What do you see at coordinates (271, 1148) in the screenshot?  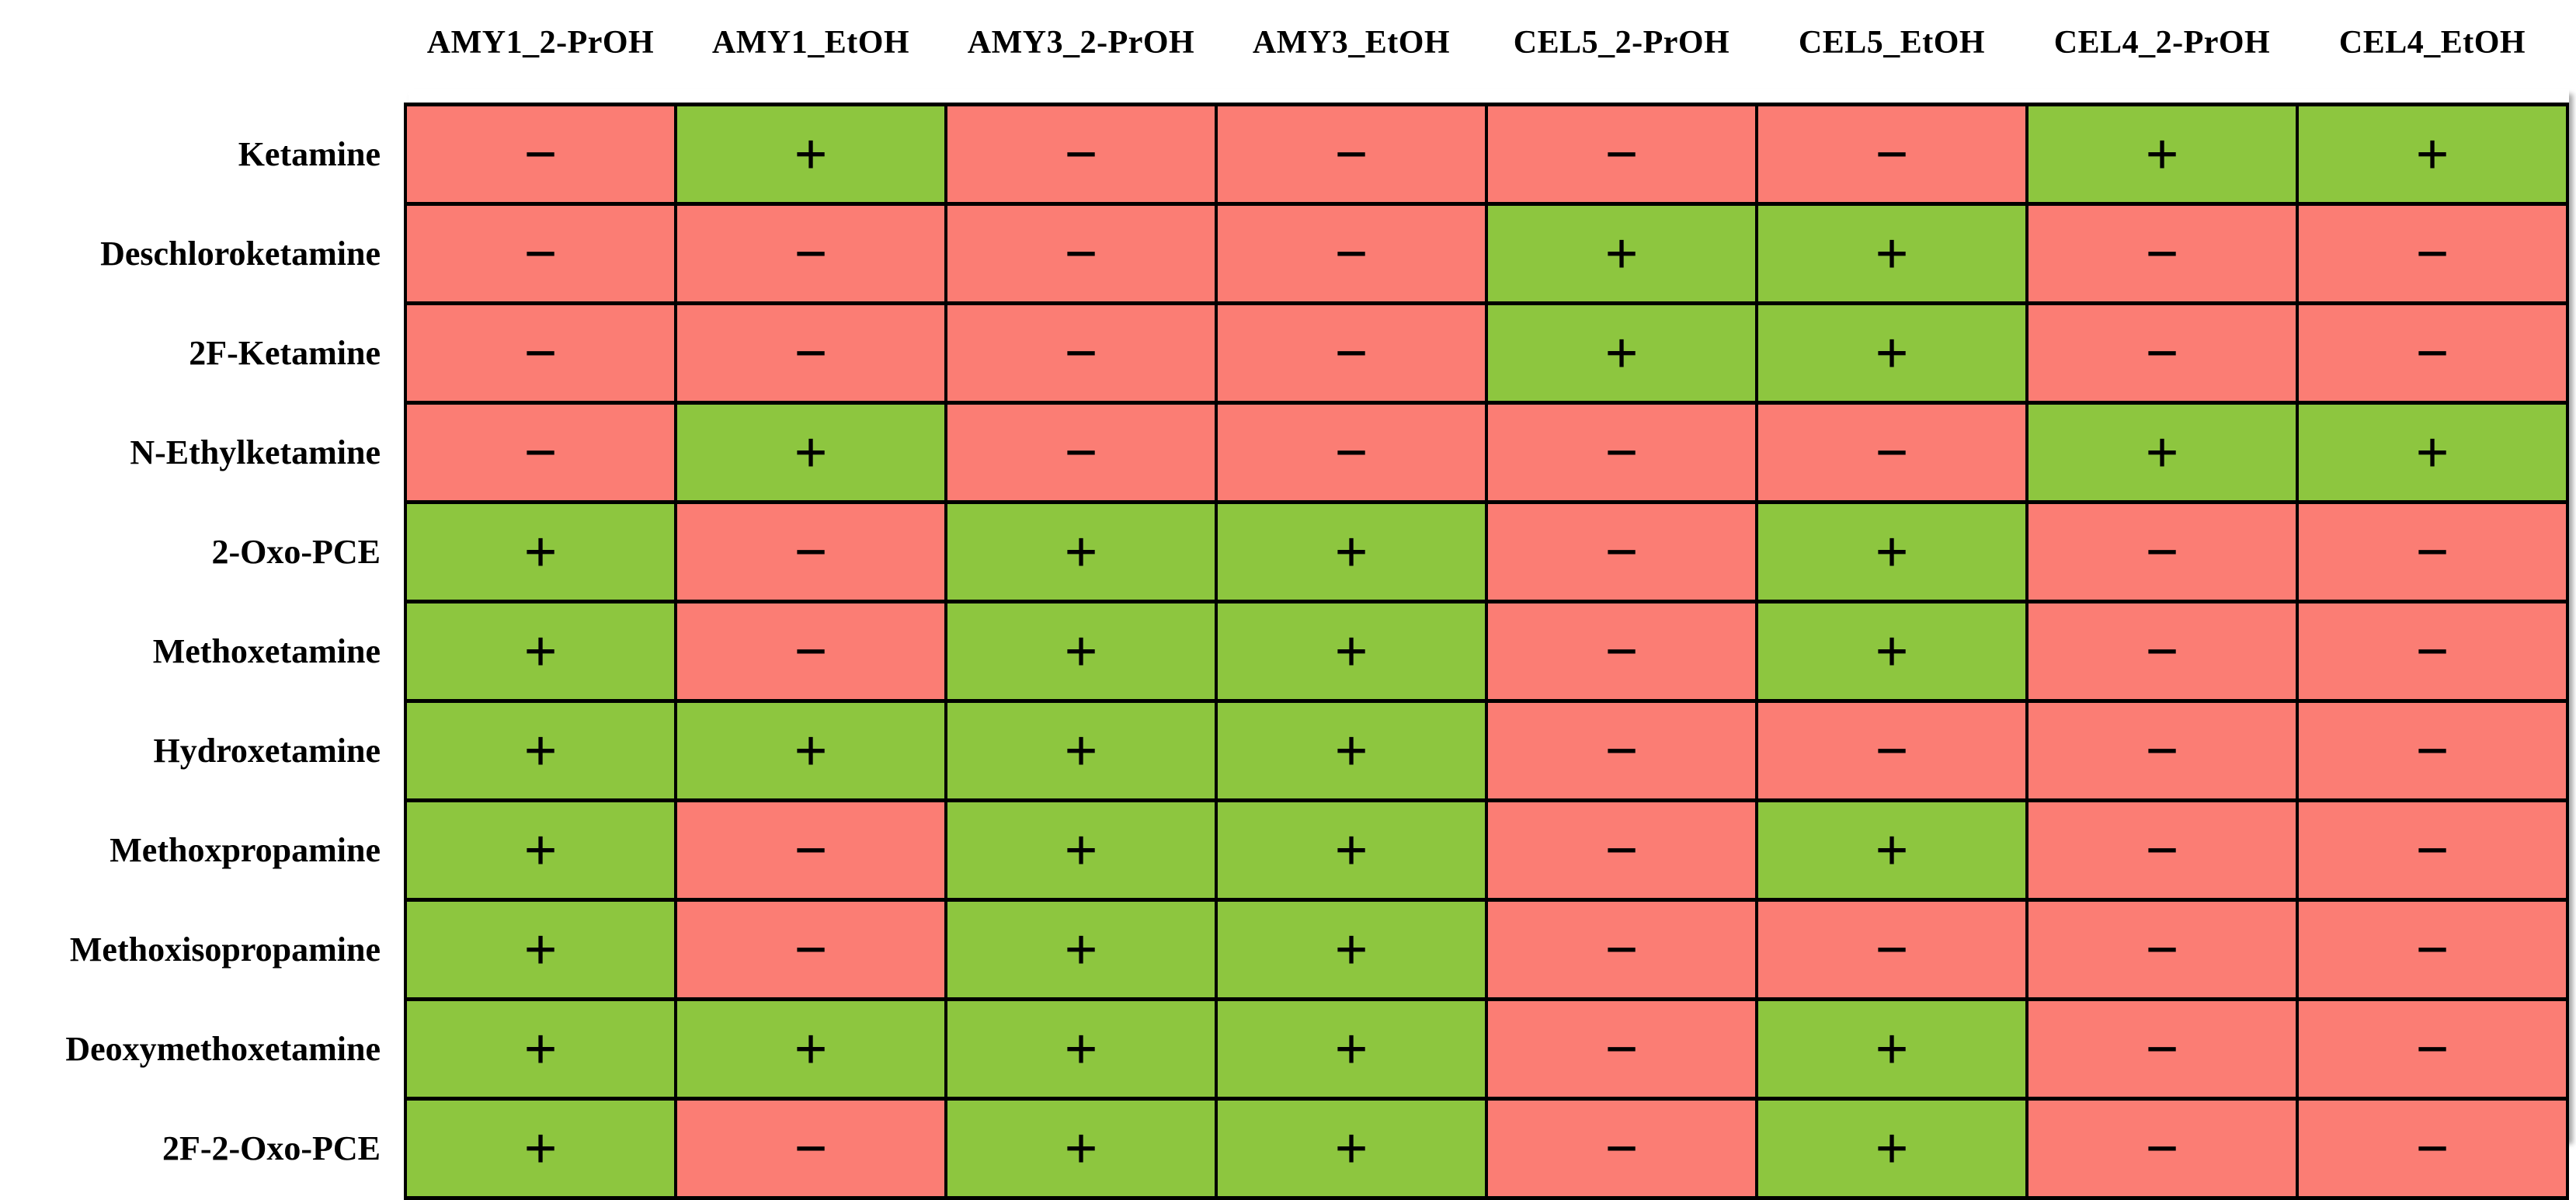 I see `row-label: 2F-2-Oxo-PCE` at bounding box center [271, 1148].